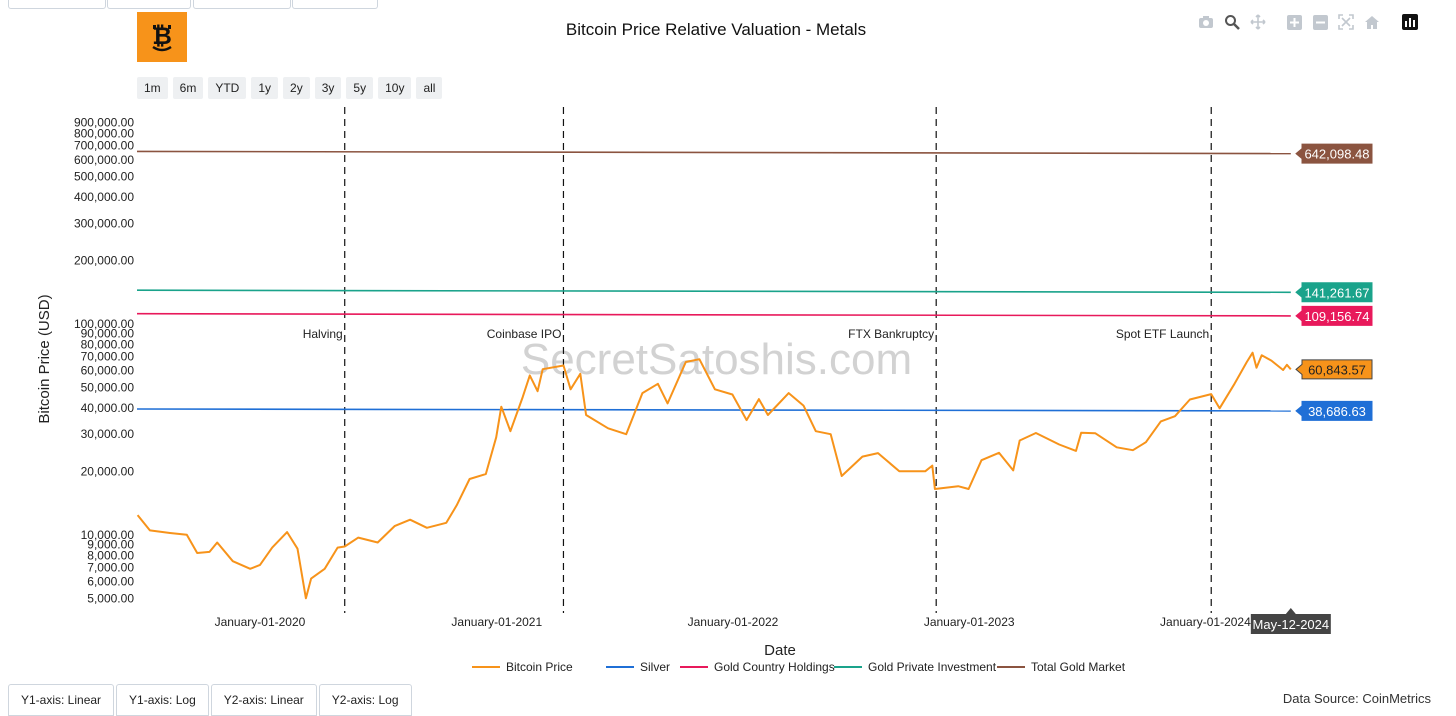 The height and width of the screenshot is (716, 1456). What do you see at coordinates (1308, 22) in the screenshot?
I see `modebar` at bounding box center [1308, 22].